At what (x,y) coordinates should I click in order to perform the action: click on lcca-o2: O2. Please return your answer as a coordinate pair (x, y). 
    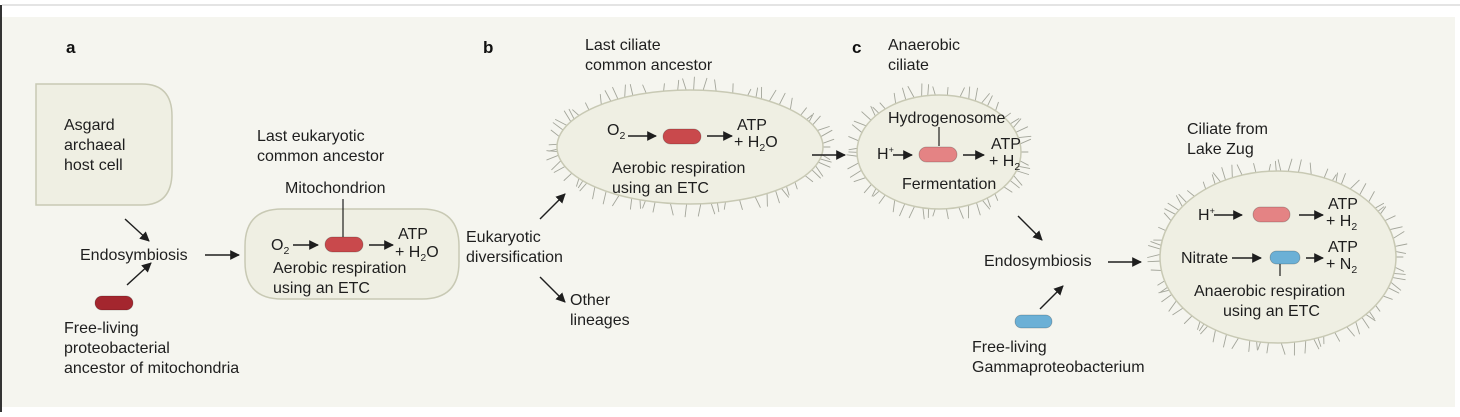
    Looking at the image, I should click on (616, 132).